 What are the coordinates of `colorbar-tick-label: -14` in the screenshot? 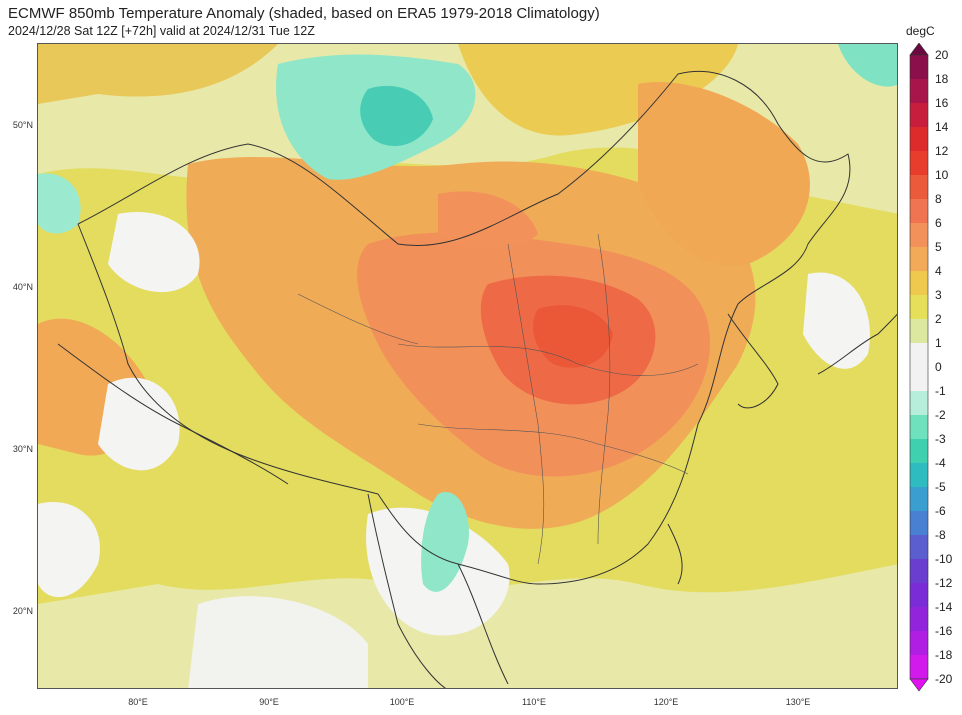 It's located at (944, 607).